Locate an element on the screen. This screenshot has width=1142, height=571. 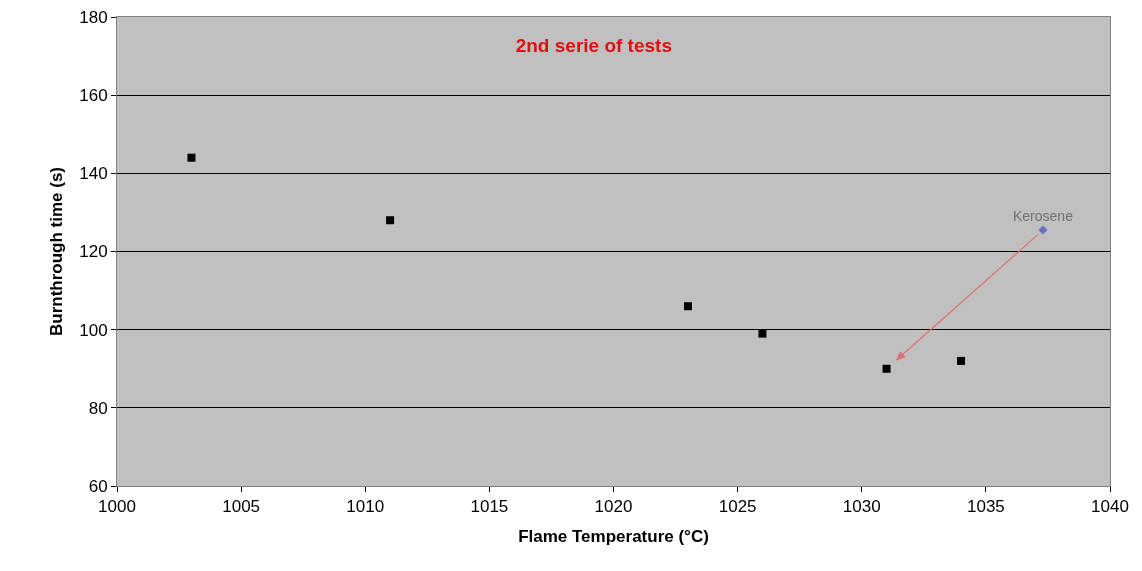
y-tick-label: 140 is located at coordinates (93, 174).